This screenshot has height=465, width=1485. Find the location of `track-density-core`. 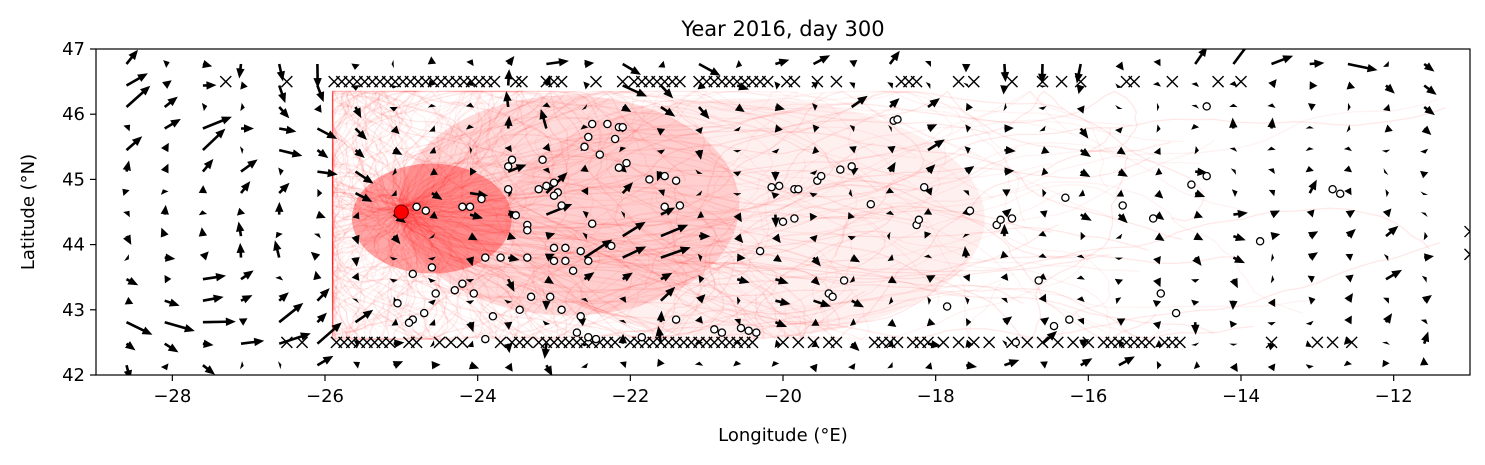

track-density-core is located at coordinates (431, 218).